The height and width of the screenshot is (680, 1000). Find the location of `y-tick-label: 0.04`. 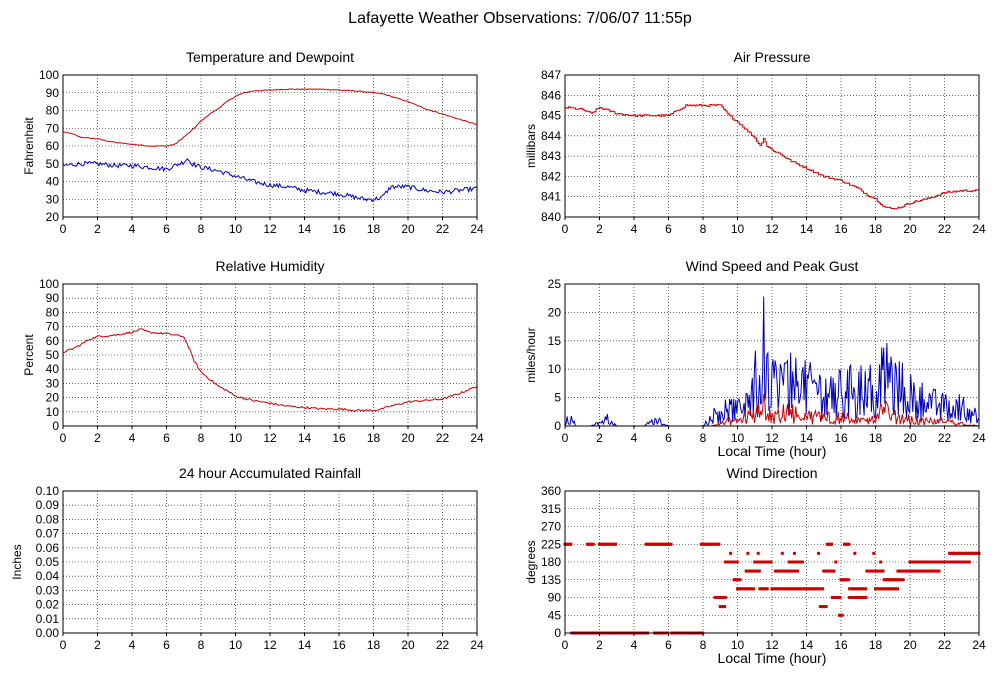

y-tick-label: 0.04 is located at coordinates (48, 576).